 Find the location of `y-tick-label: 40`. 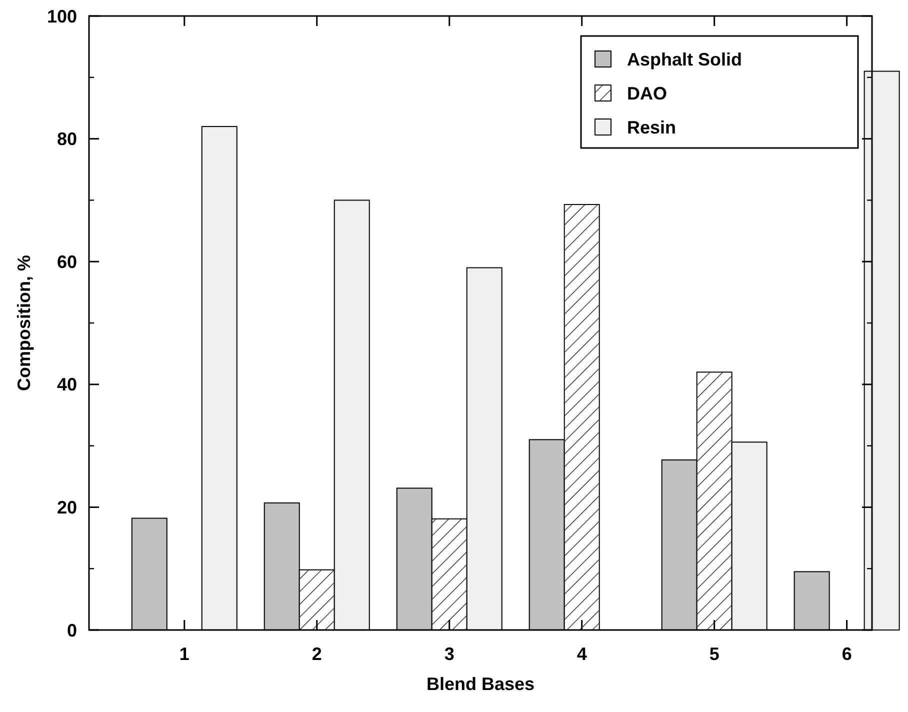

y-tick-label: 40 is located at coordinates (66, 384).